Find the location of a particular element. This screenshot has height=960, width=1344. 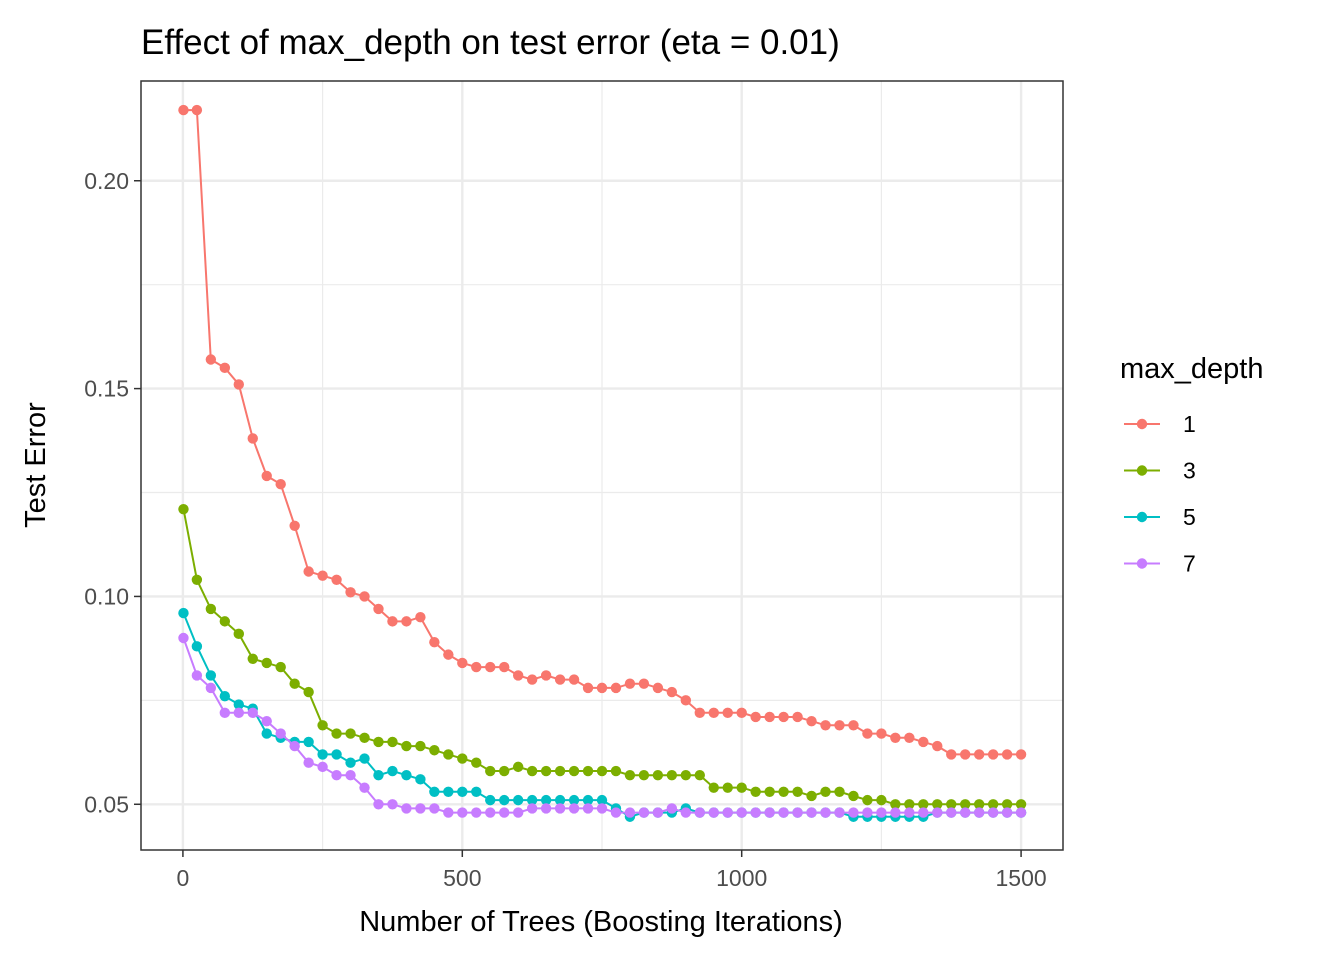

x-tick-label: 1500 is located at coordinates (1021, 878).